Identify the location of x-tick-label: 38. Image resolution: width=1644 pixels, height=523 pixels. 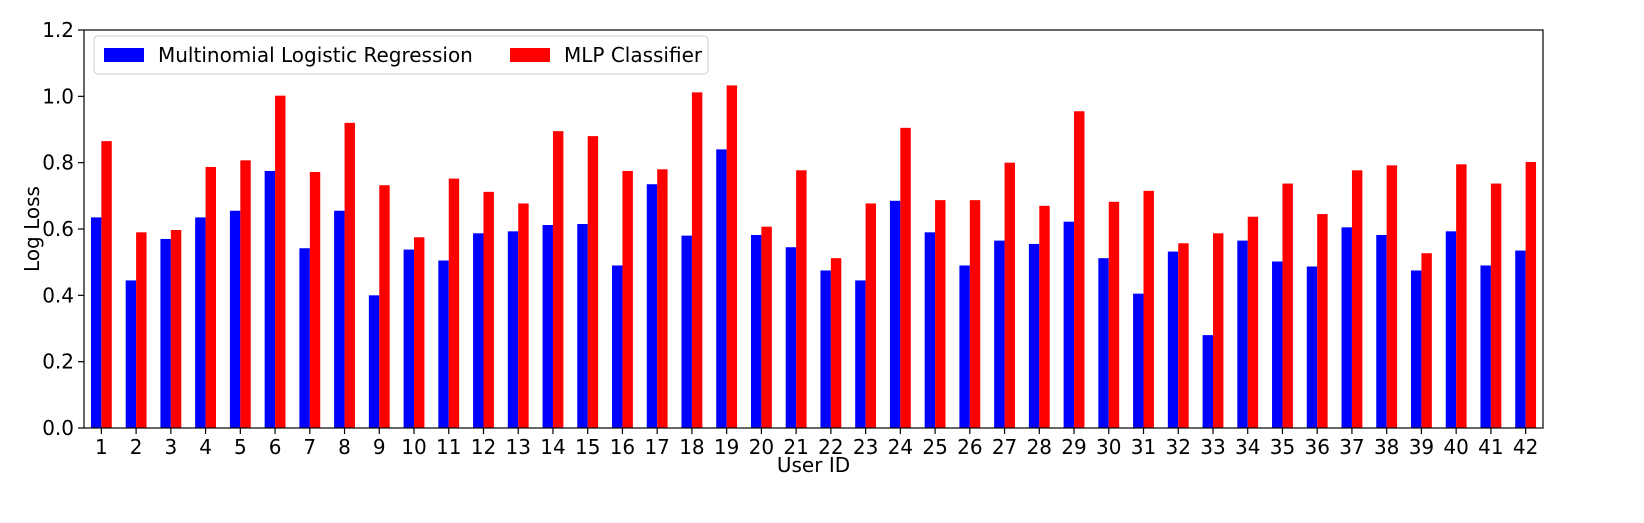
(1386, 447).